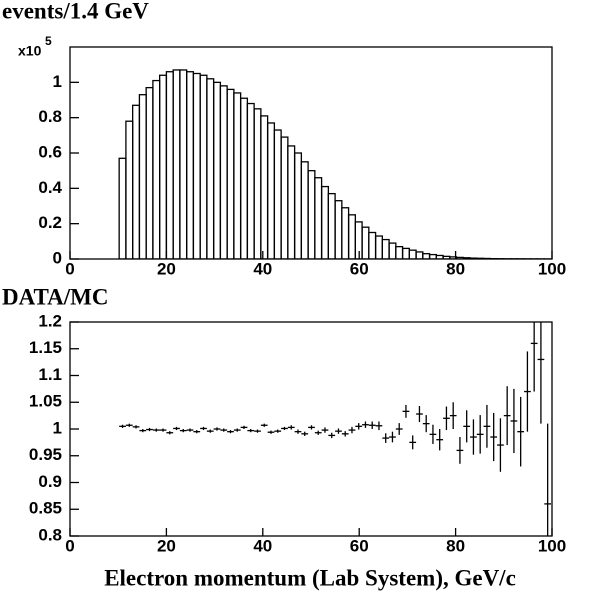 This screenshot has width=593, height=599. Describe the element at coordinates (50, 320) in the screenshot. I see `y-tick-label: 1.2` at that location.